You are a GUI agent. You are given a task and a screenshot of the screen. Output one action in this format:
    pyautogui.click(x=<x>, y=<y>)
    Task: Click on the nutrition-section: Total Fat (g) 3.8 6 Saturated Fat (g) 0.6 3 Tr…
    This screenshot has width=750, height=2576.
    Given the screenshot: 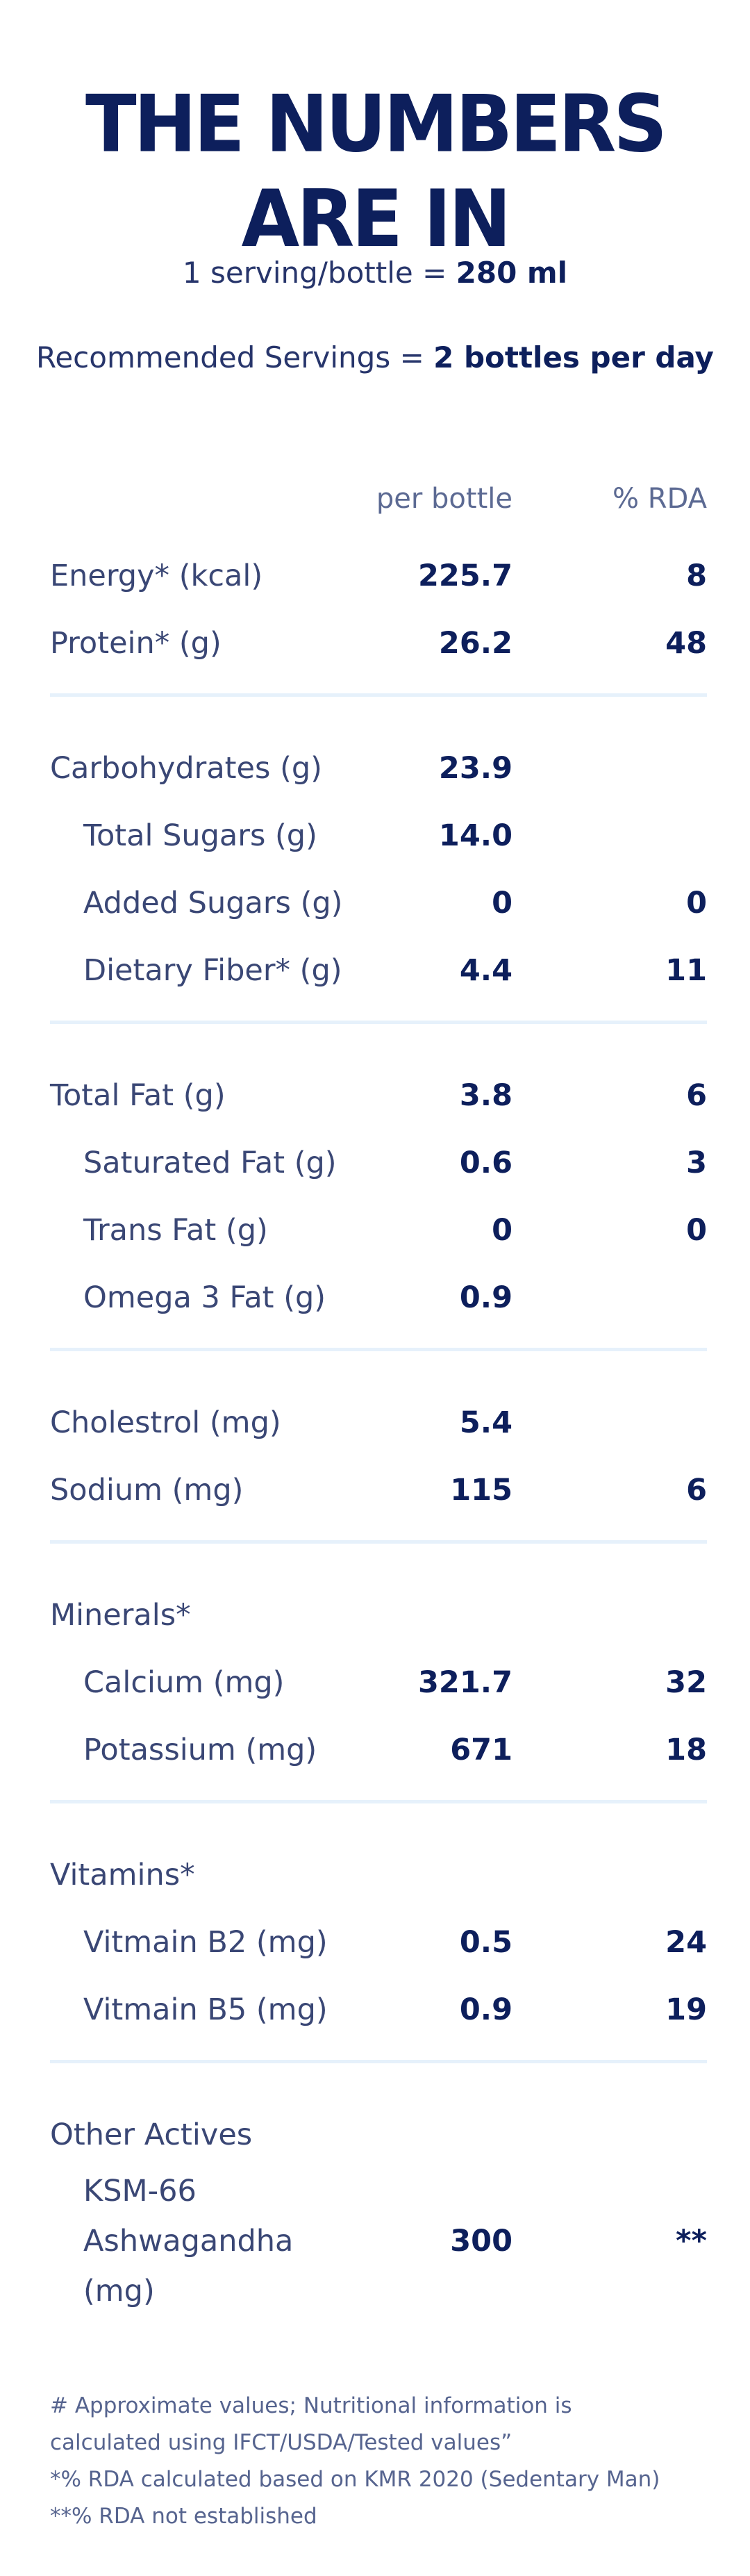 What is the action you would take?
    pyautogui.click(x=375, y=1196)
    